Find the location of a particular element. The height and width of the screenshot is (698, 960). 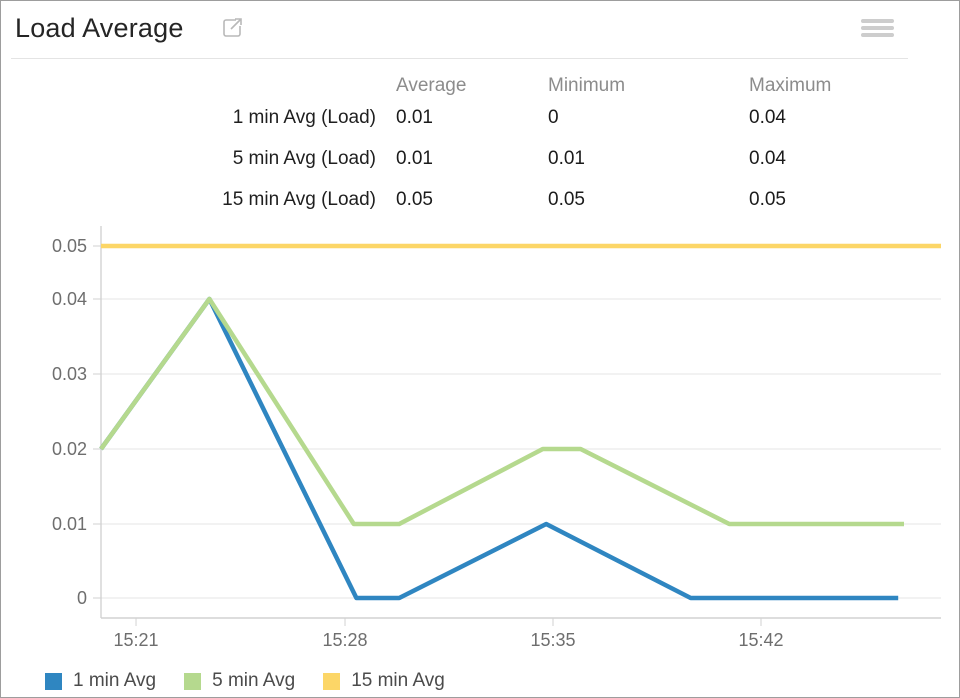

row-label: 5 min Avg (Load) is located at coordinates (304, 158).